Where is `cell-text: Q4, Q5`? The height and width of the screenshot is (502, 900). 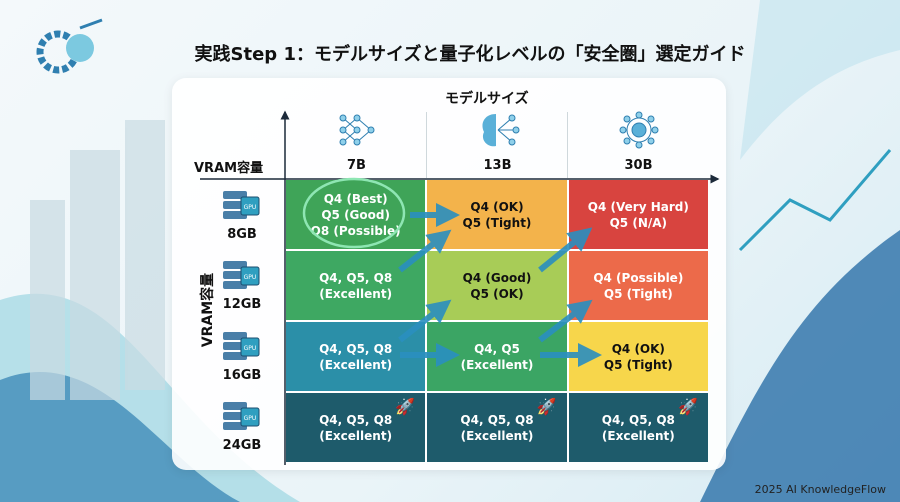 cell-text: Q4, Q5 is located at coordinates (497, 348).